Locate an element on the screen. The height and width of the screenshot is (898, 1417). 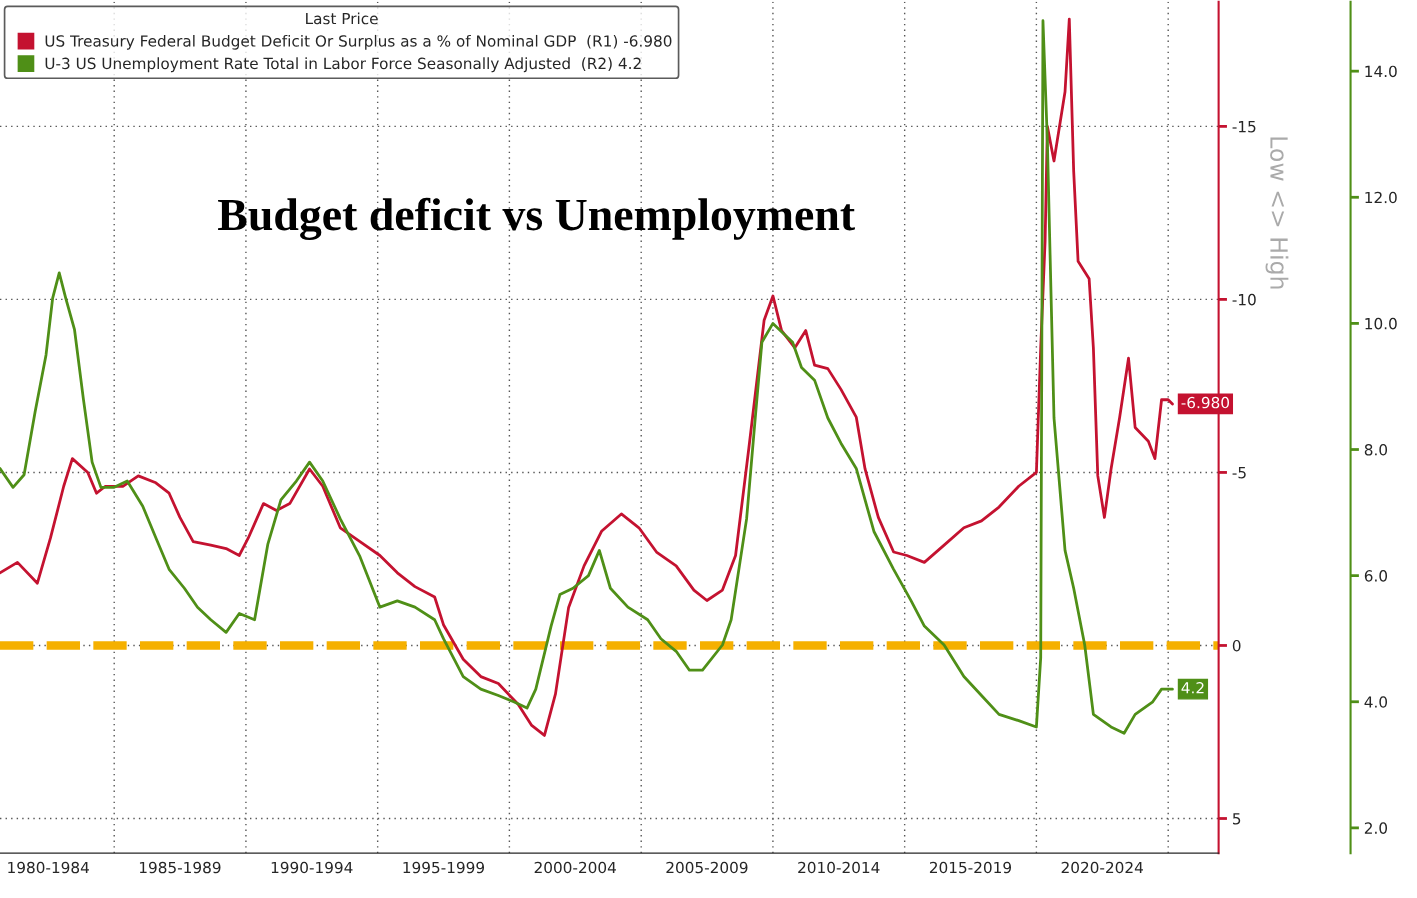
y-tick-label: 0 is located at coordinates (1236, 645).